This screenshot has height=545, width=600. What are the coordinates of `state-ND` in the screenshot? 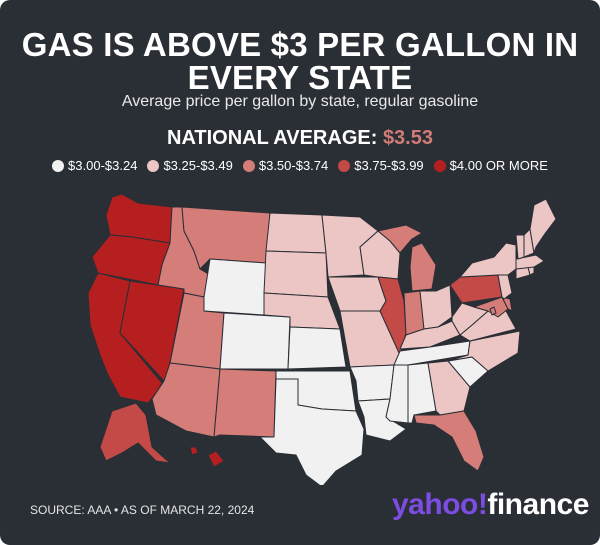 It's located at (296, 233).